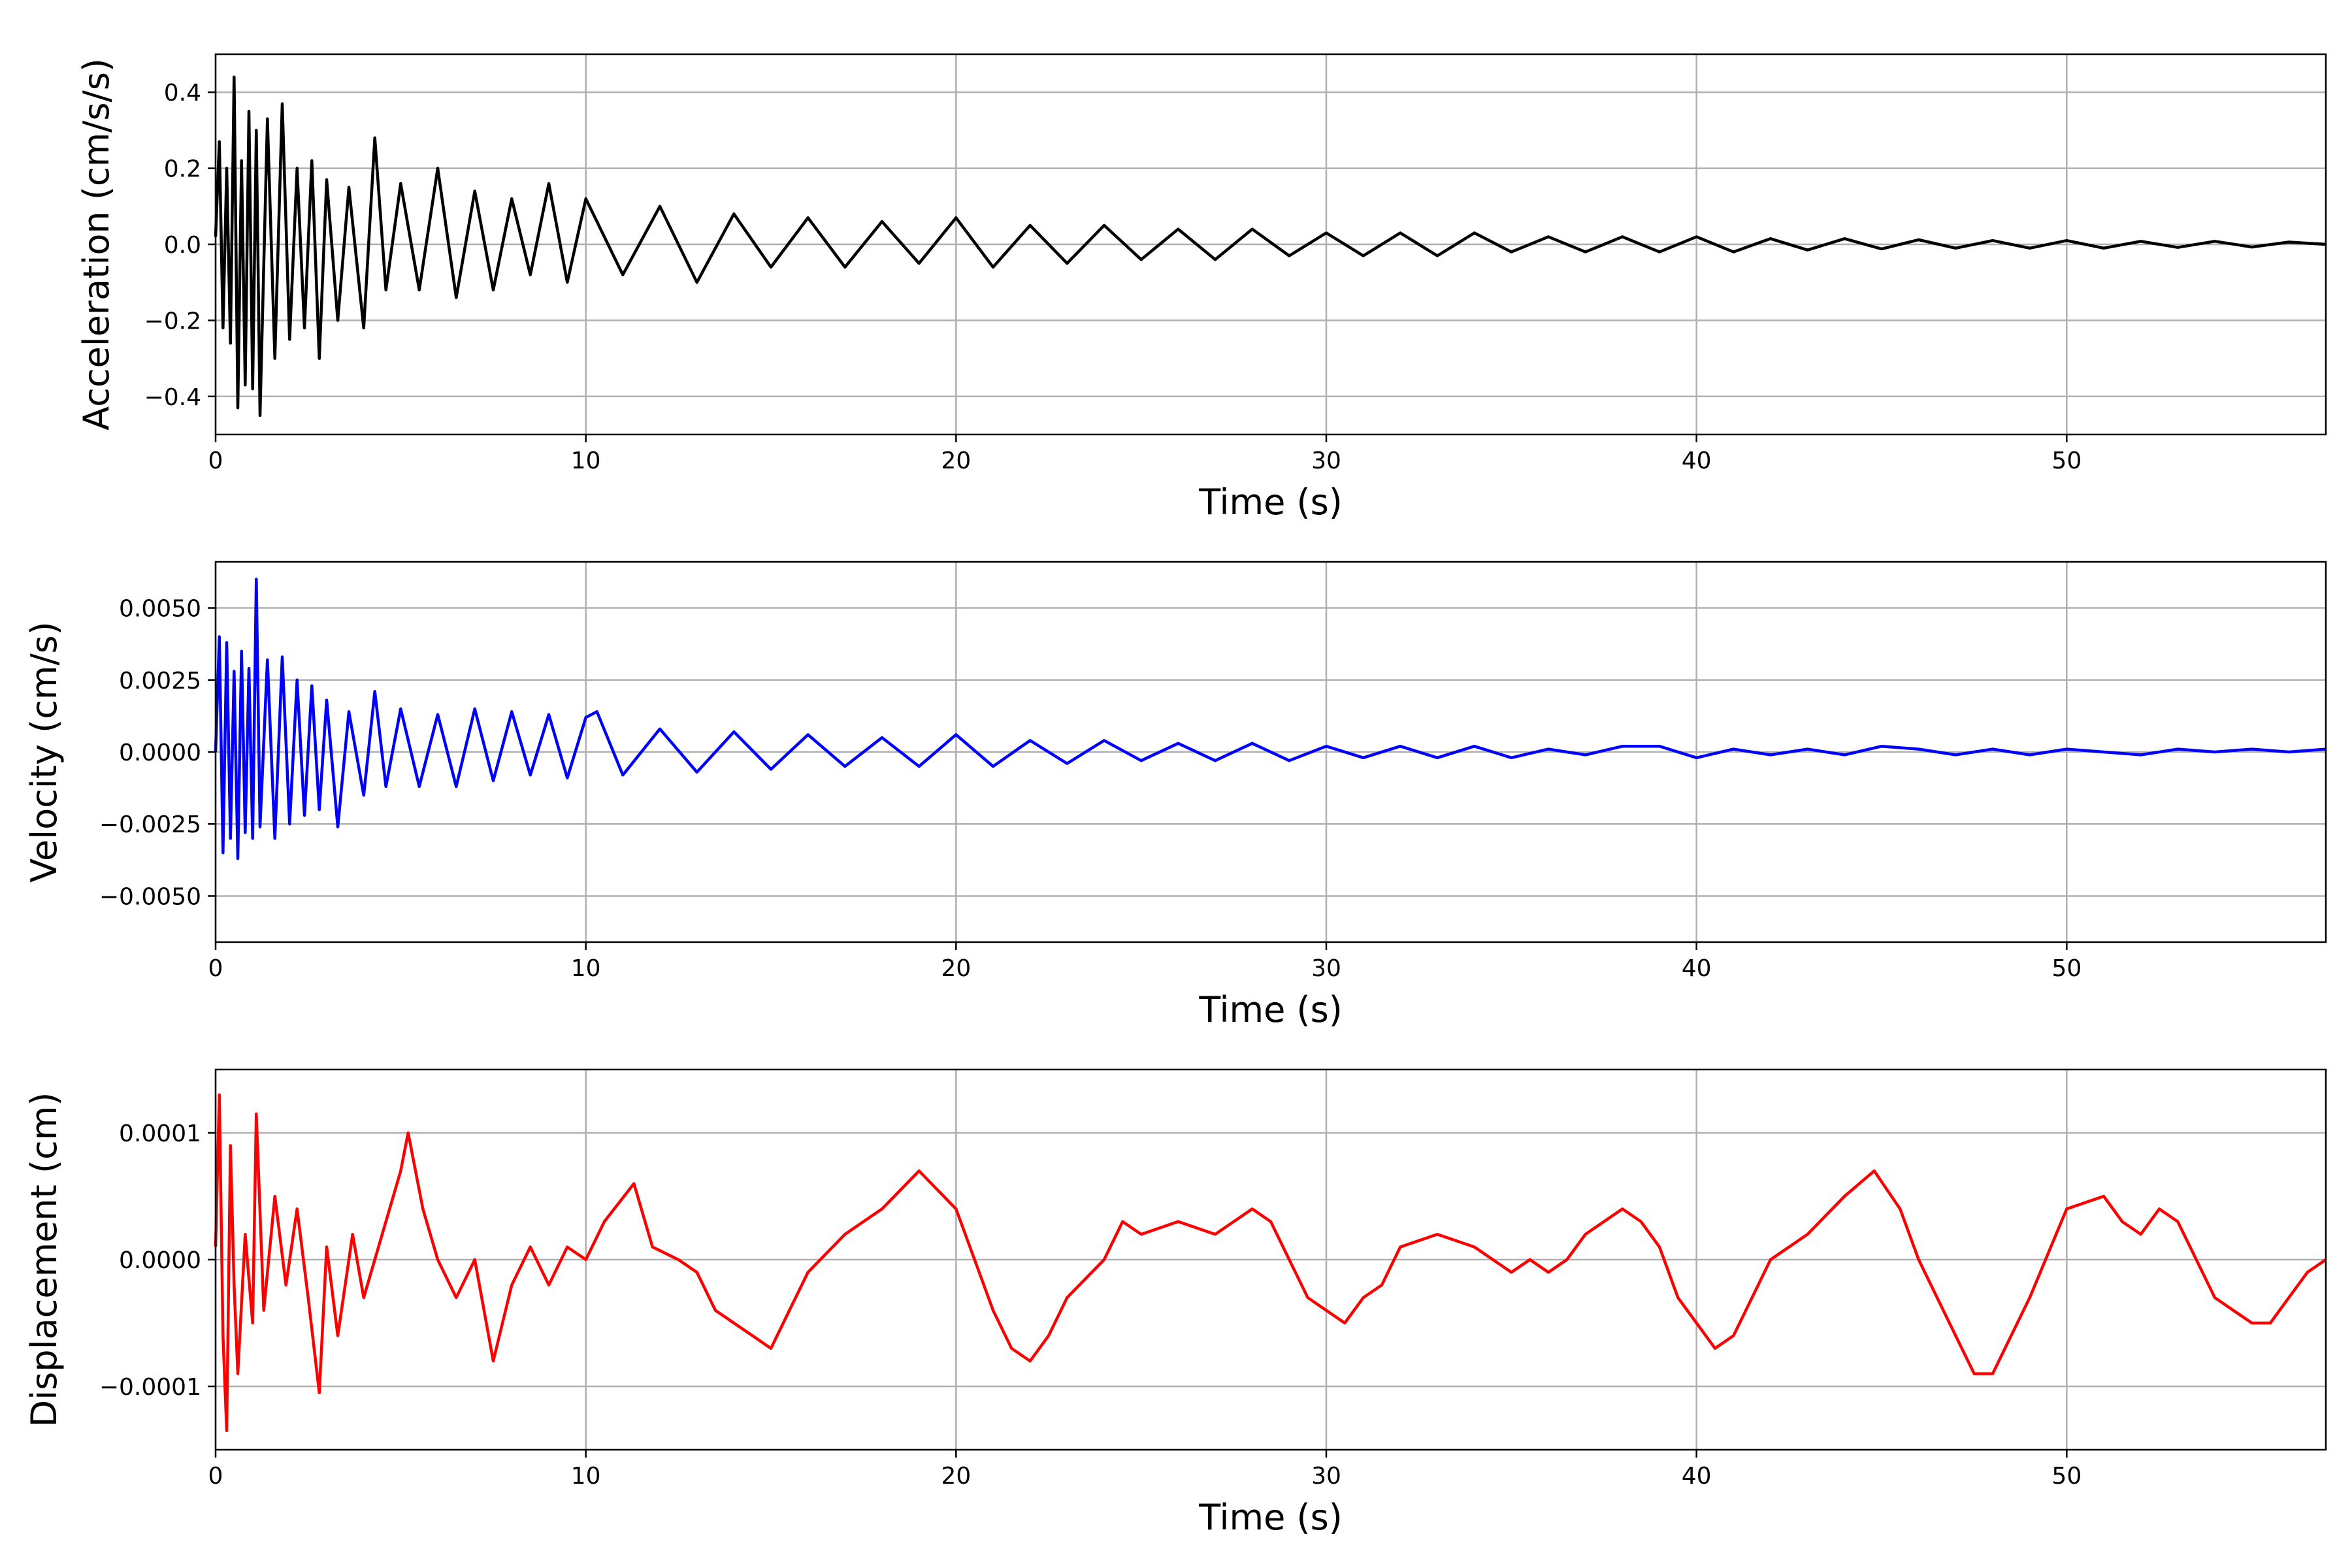 Image resolution: width=2352 pixels, height=1568 pixels. I want to click on velocity-x-tick-label: 10, so click(586, 968).